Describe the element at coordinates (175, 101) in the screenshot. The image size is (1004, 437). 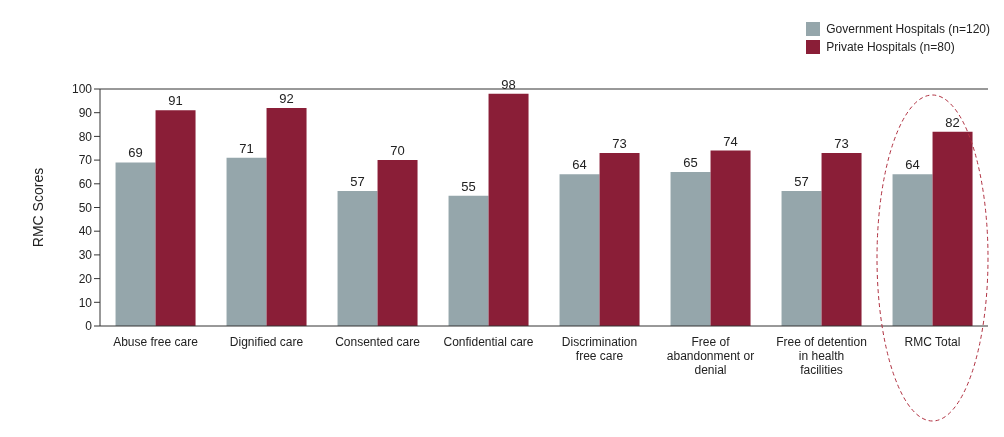
I see `data-label: 91` at that location.